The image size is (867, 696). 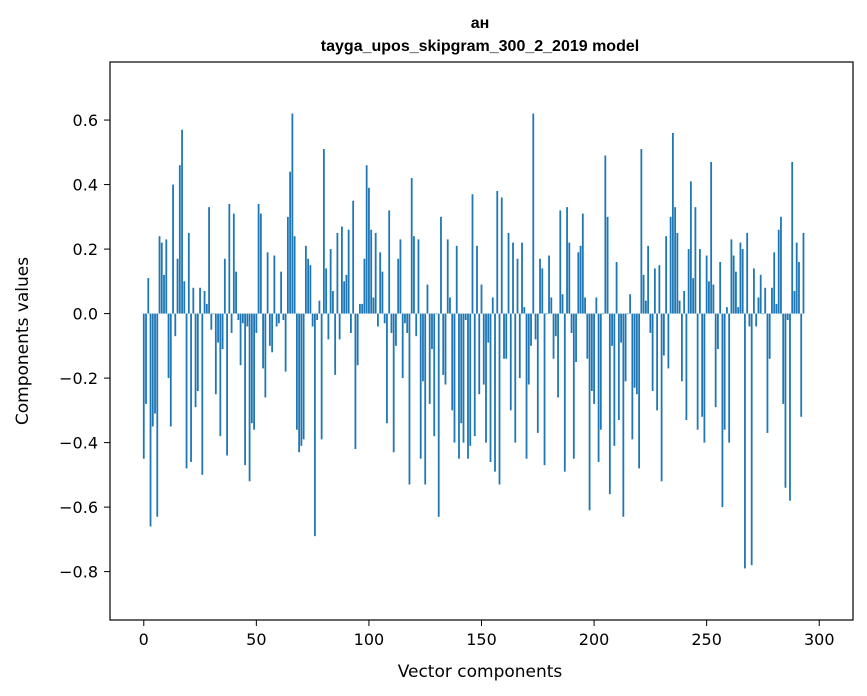 I want to click on y-tick-label: 0.2, so click(x=85, y=249).